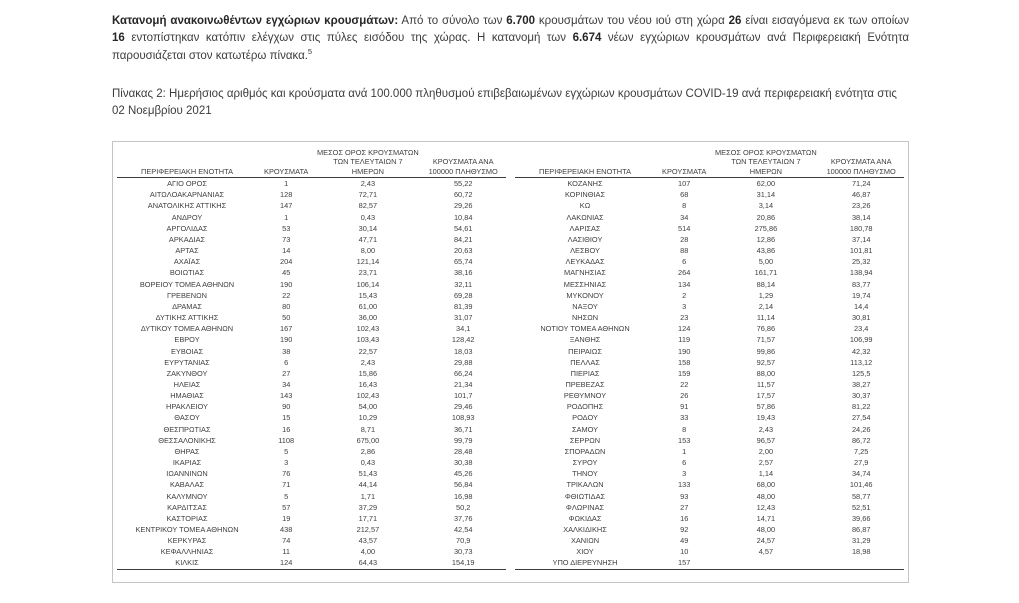 This screenshot has width=1019, height=603. Describe the element at coordinates (861, 429) in the screenshot. I see `table-cell: 24,26` at that location.